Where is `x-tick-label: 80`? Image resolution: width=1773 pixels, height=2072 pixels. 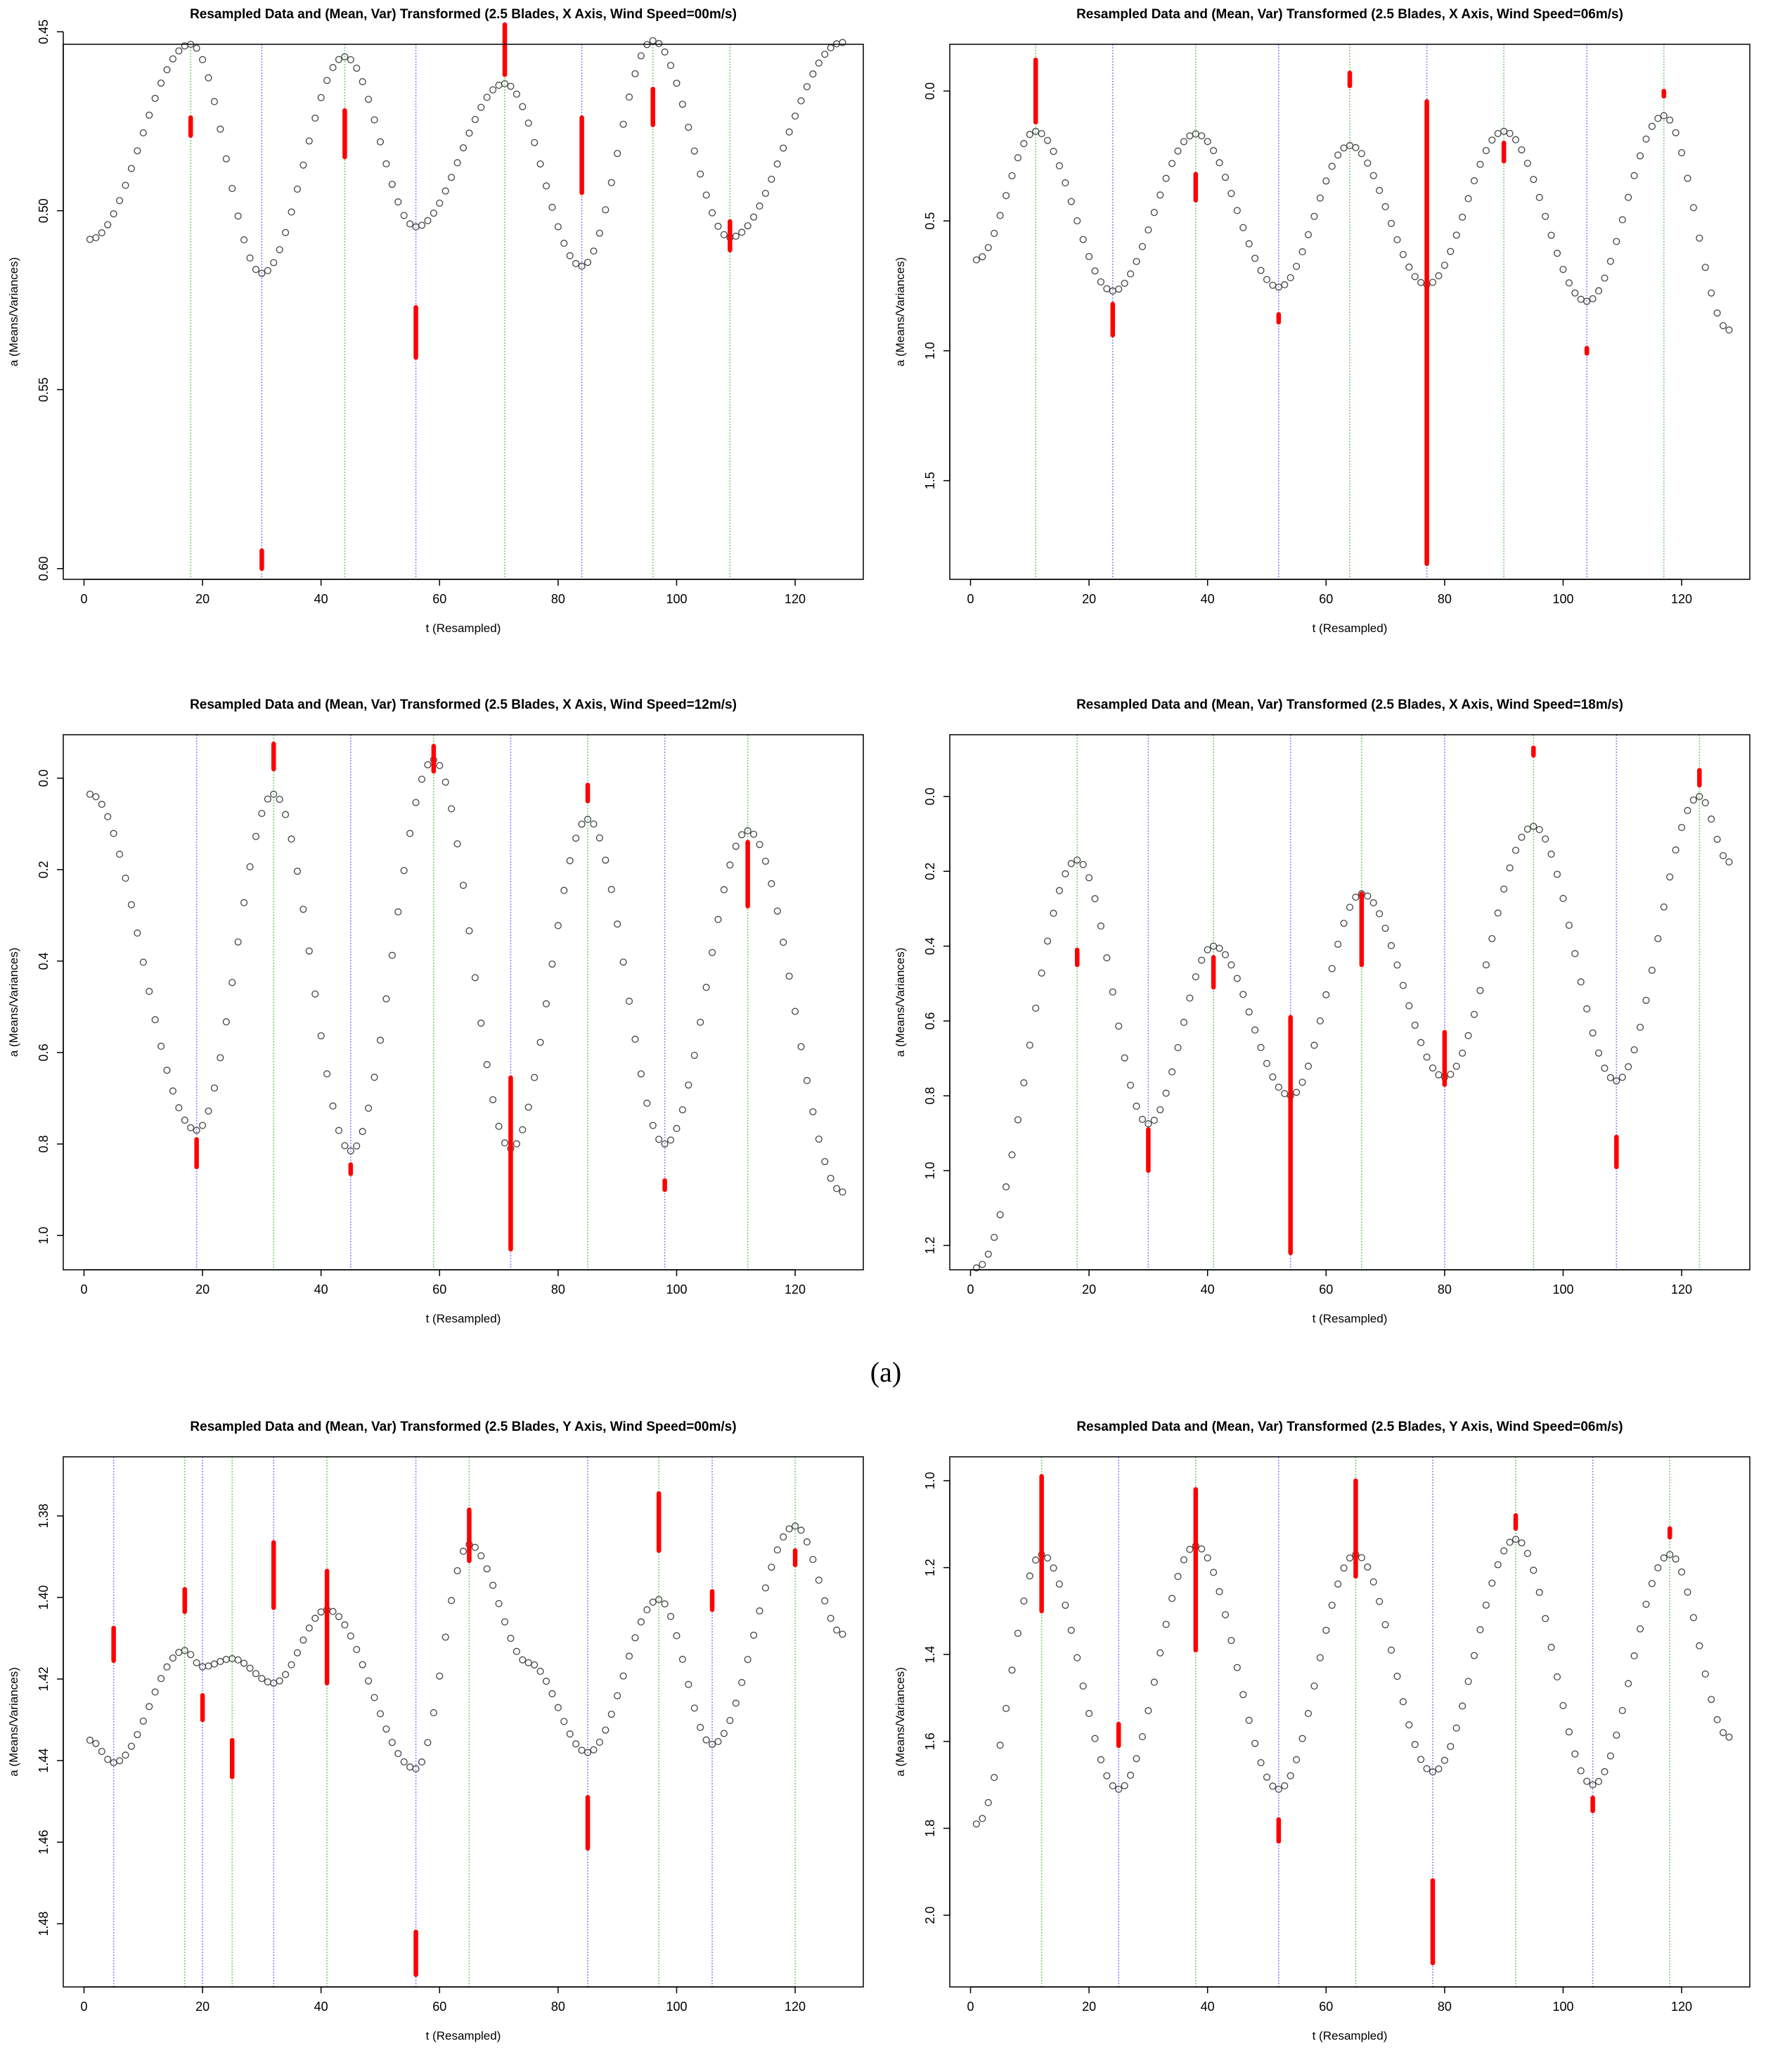 x-tick-label: 80 is located at coordinates (1445, 599).